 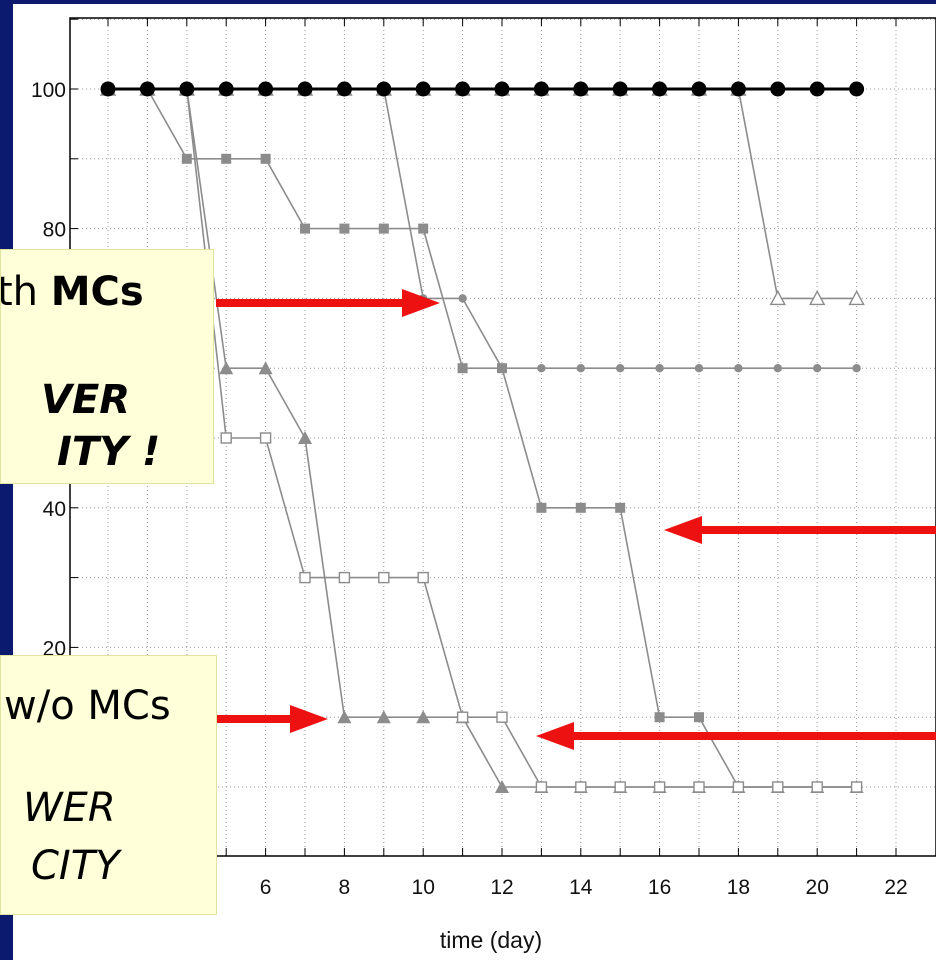 I want to click on arrow-with-mcs, so click(x=328, y=303).